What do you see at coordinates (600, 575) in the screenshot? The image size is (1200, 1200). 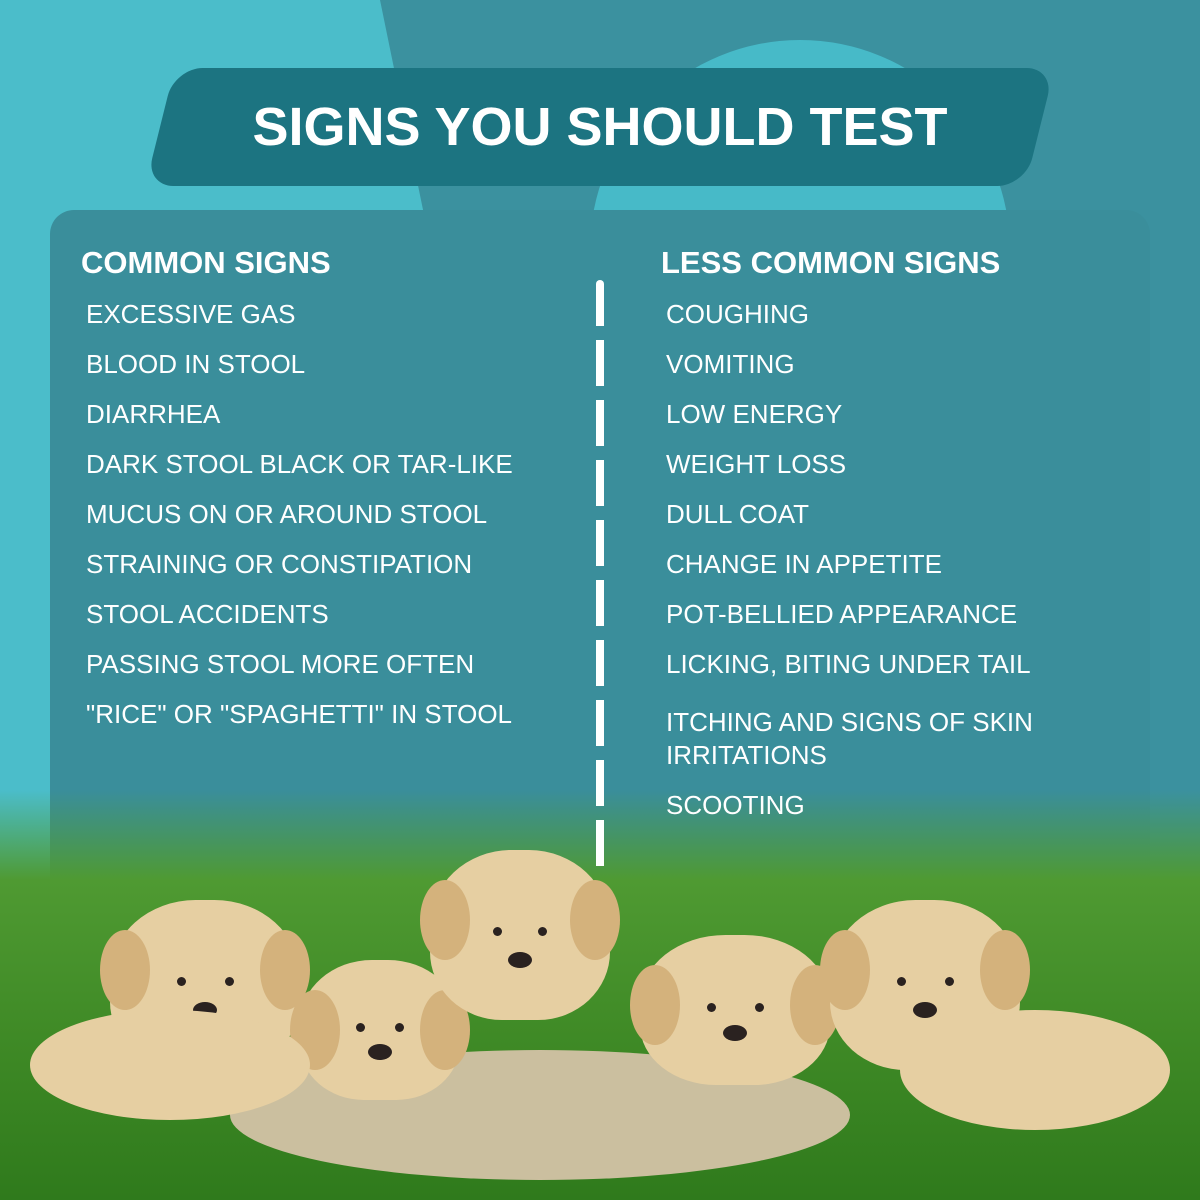 I see `column-divider` at bounding box center [600, 575].